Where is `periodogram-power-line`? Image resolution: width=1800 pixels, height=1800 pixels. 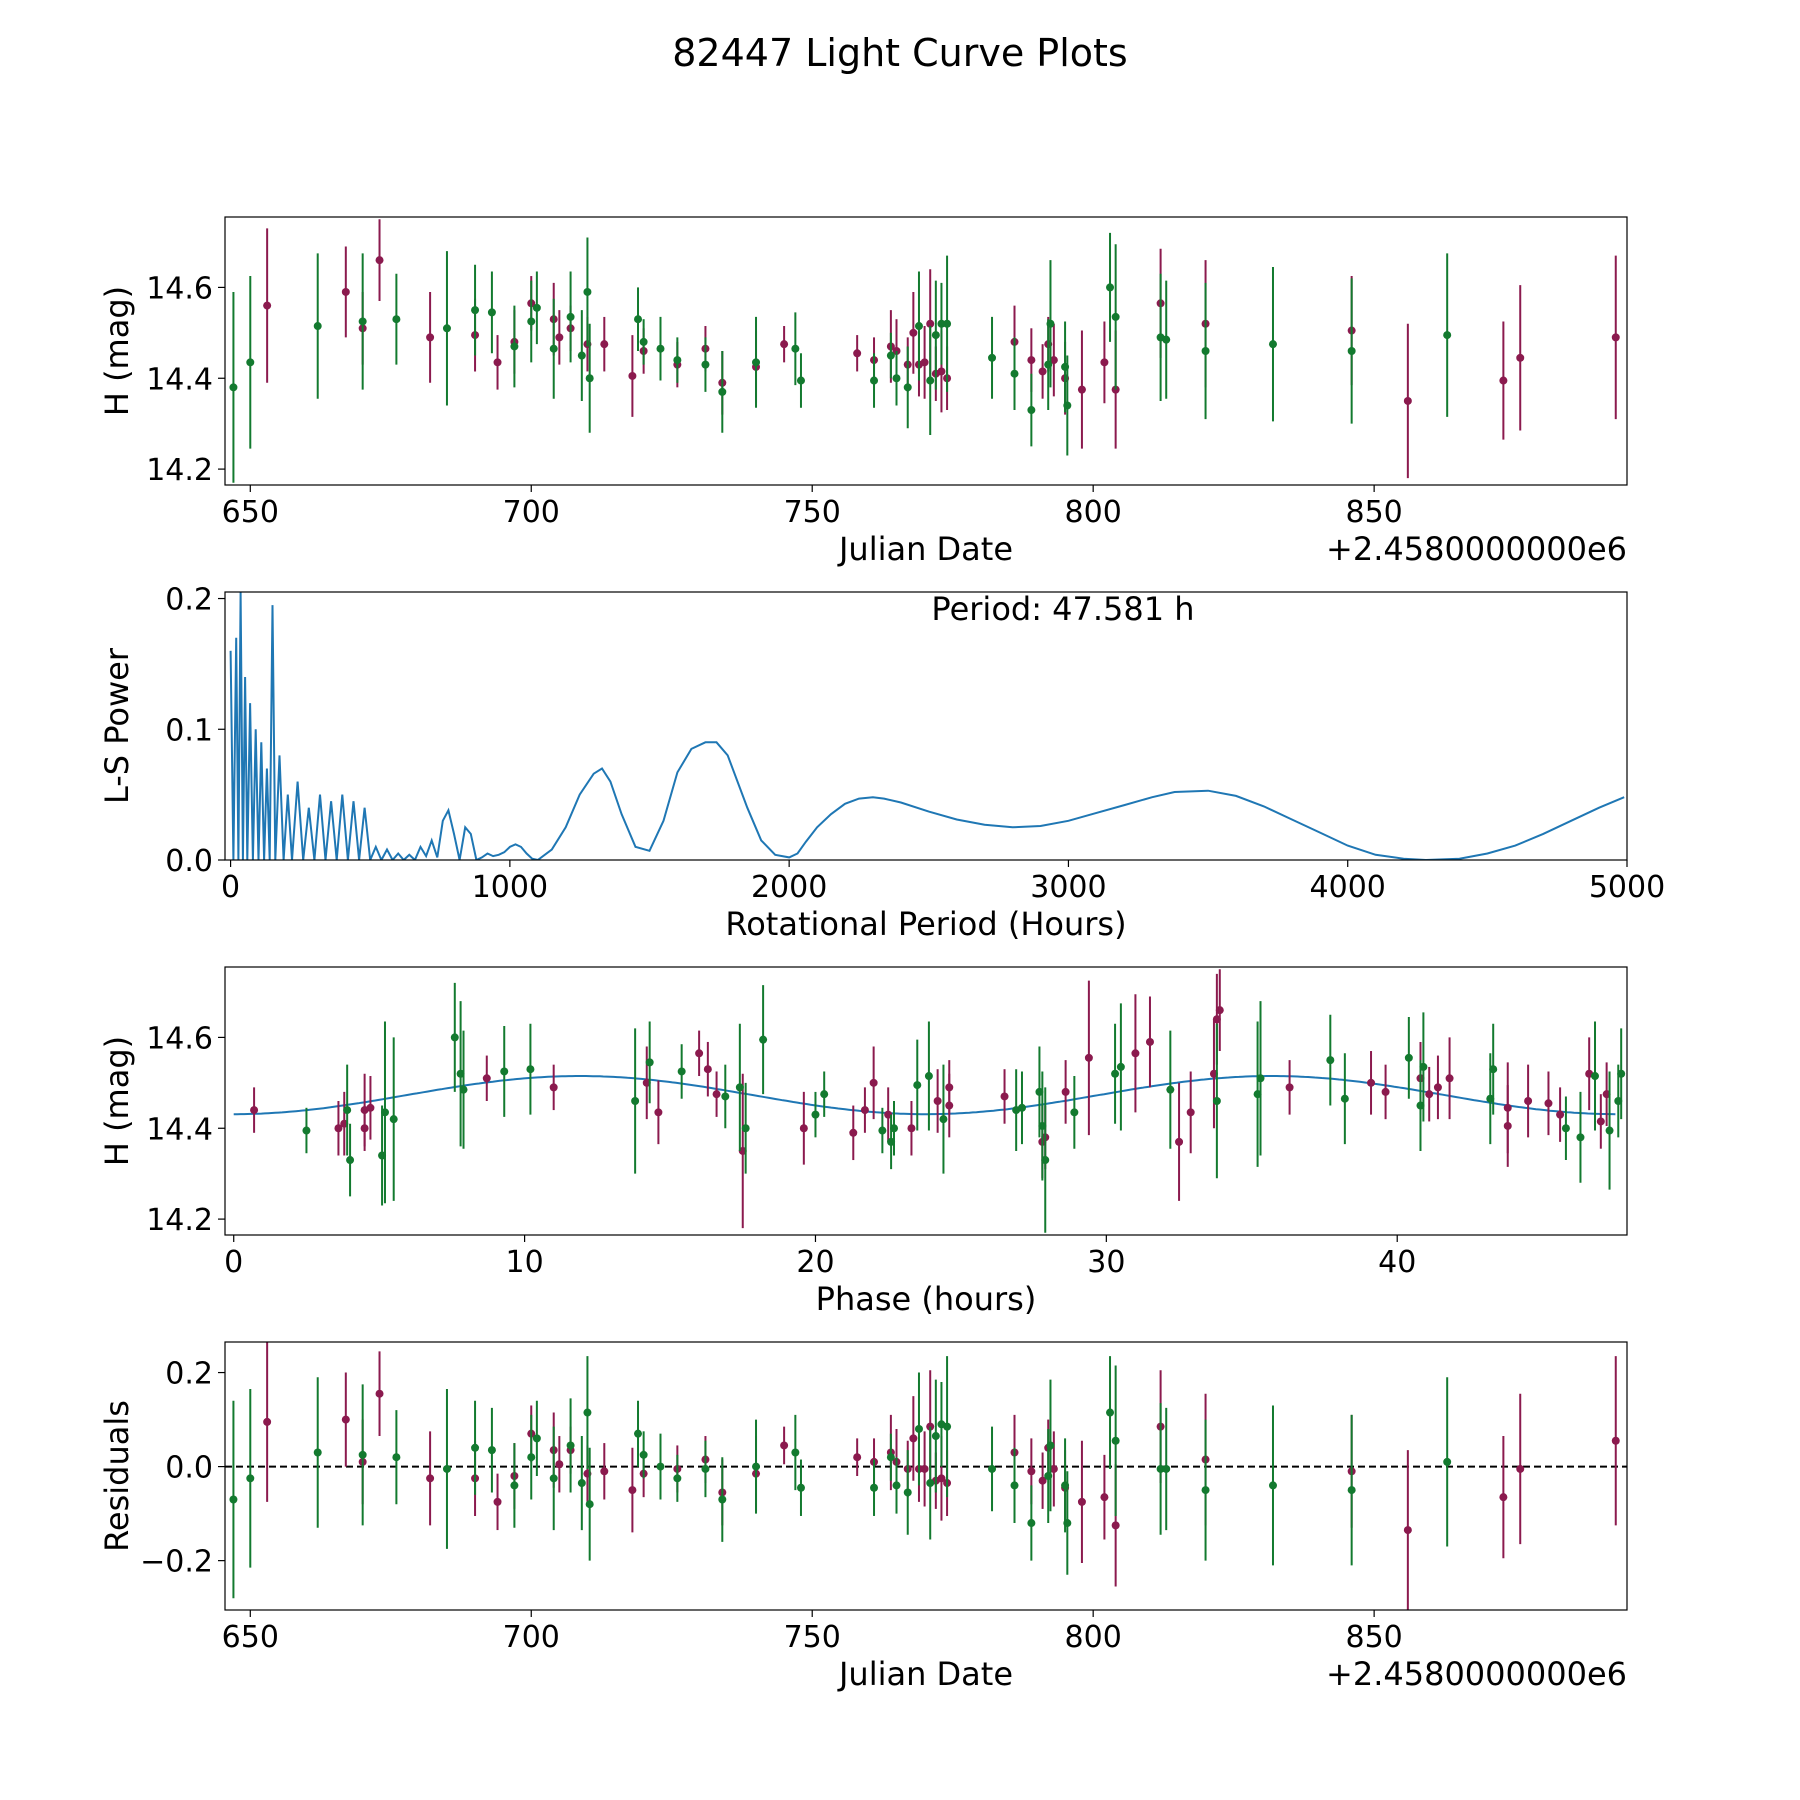 periodogram-power-line is located at coordinates (927, 726).